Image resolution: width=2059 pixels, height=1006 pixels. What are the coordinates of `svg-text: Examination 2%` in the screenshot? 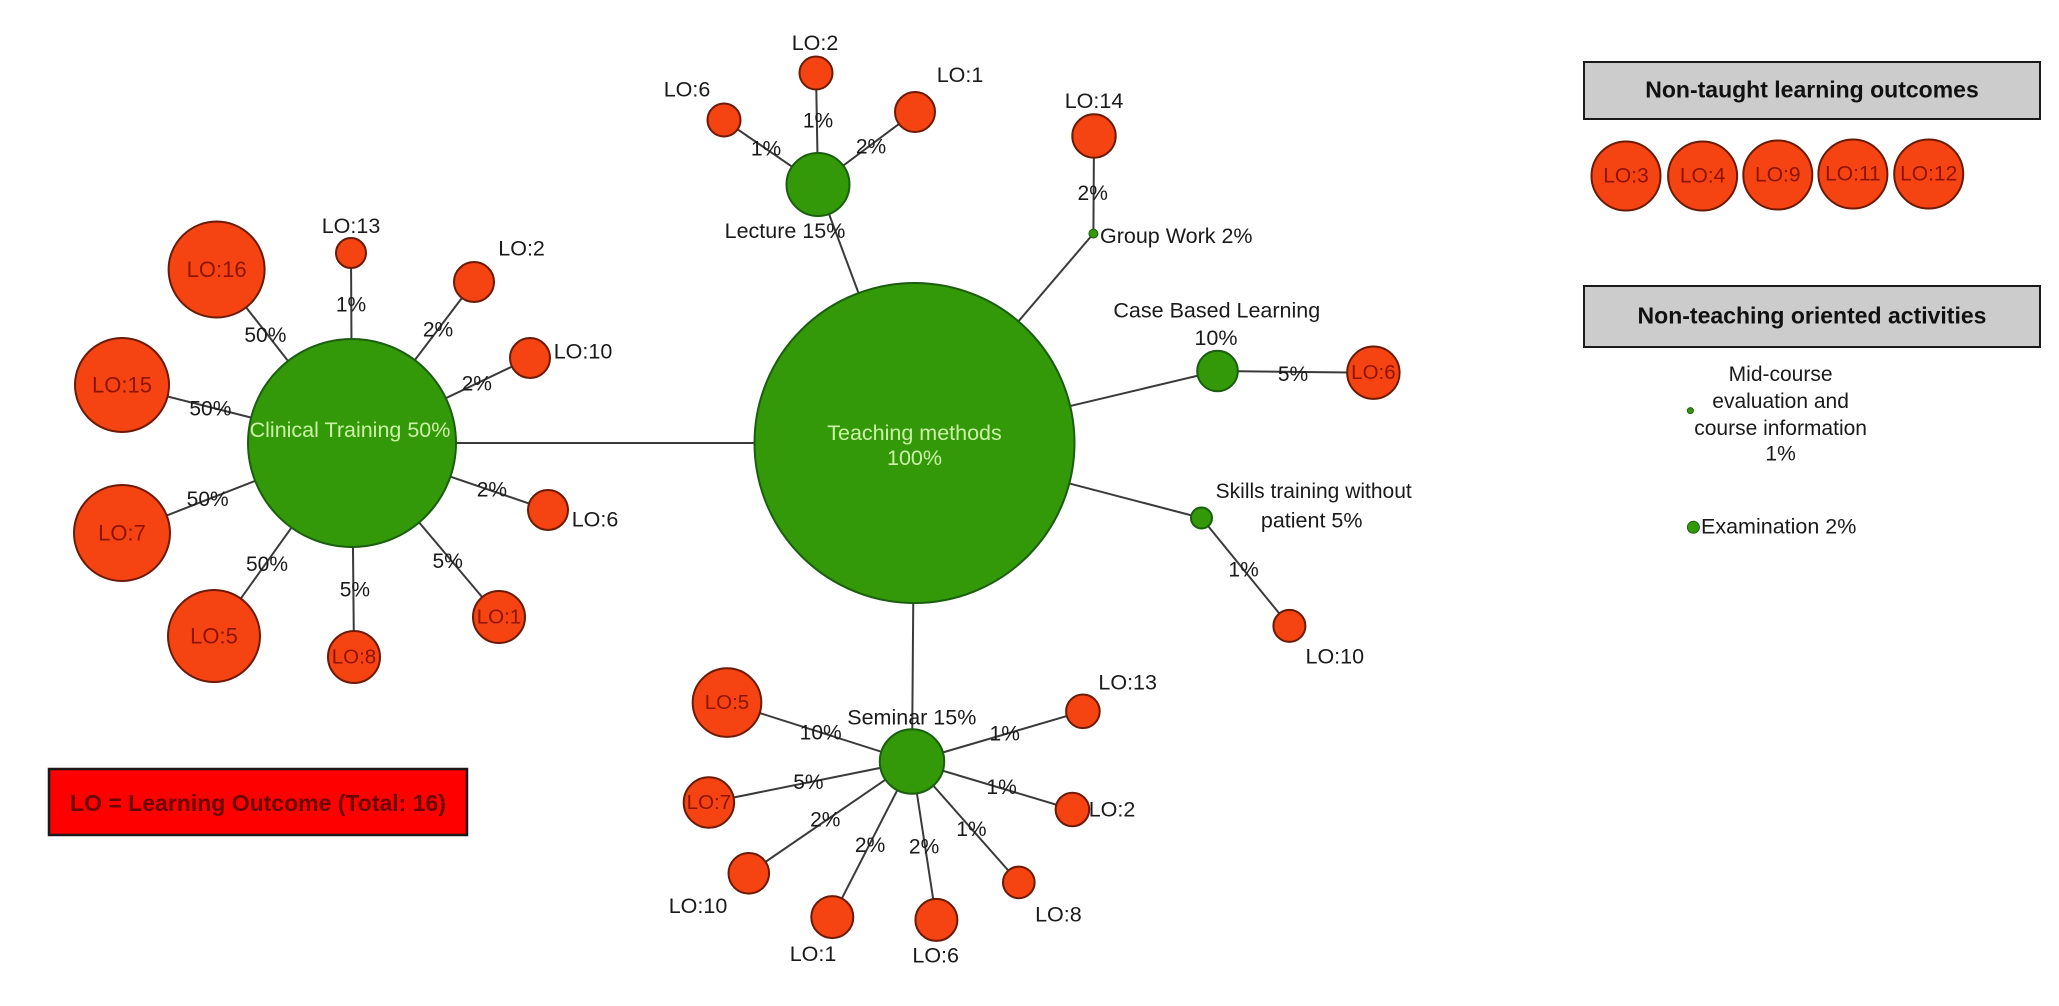 It's located at (1778, 527).